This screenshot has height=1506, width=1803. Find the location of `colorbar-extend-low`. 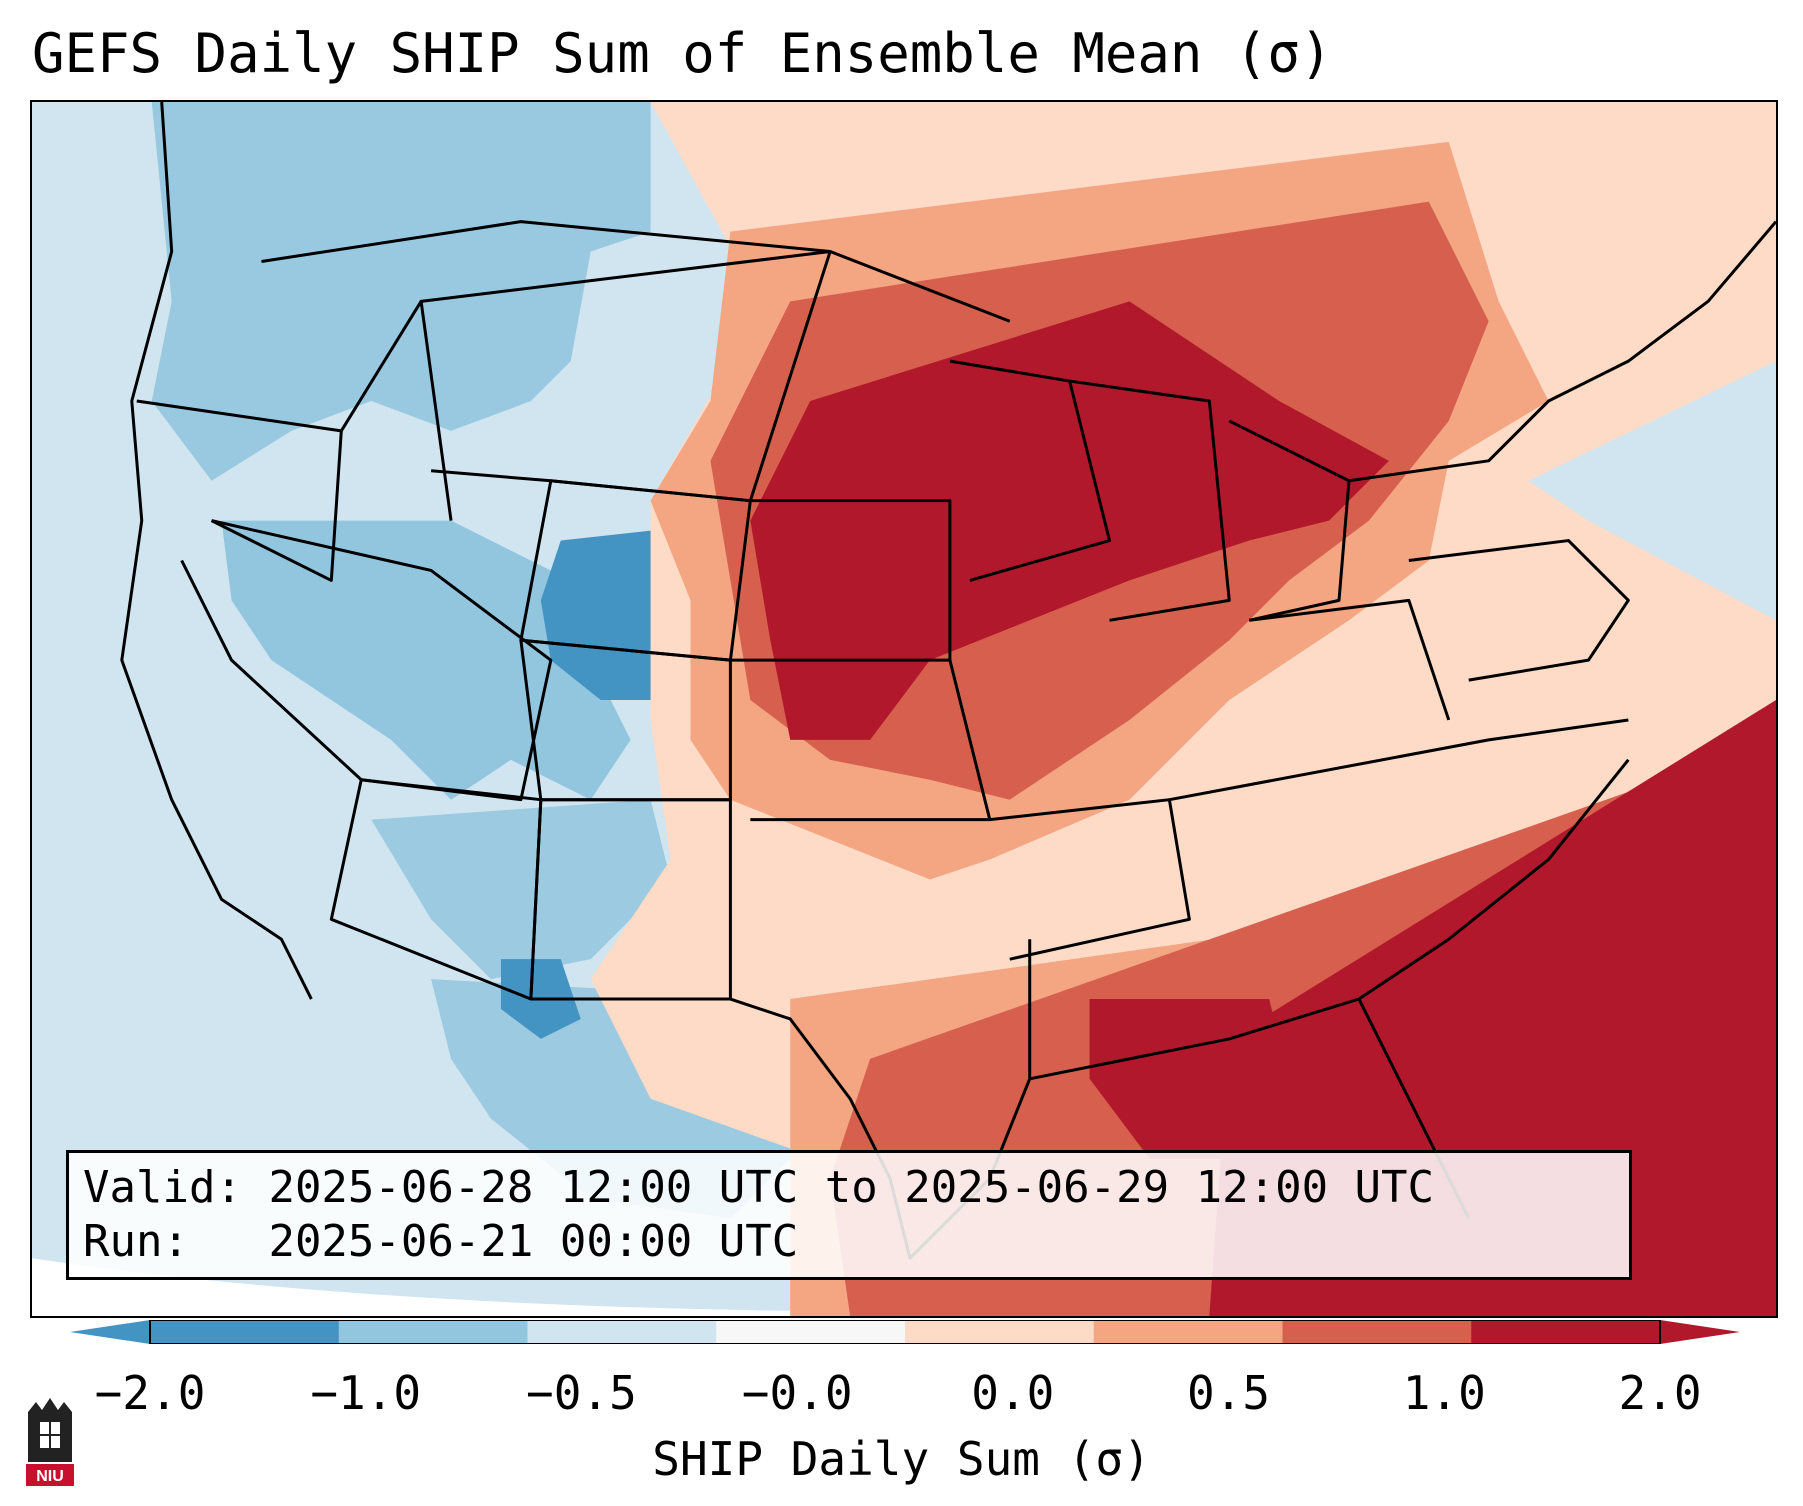

colorbar-extend-low is located at coordinates (110, 1332).